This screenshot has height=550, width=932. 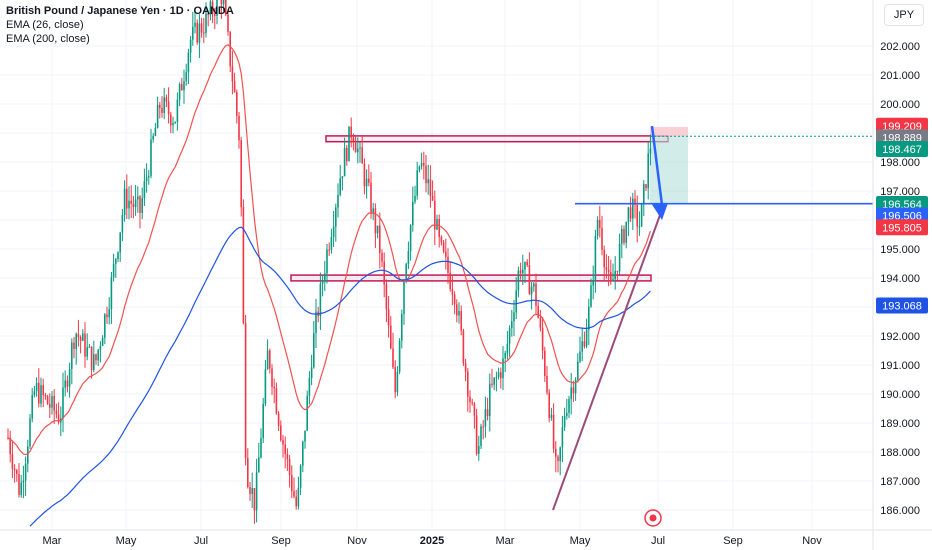 I want to click on price-tick-label: 201.000, so click(x=900, y=76).